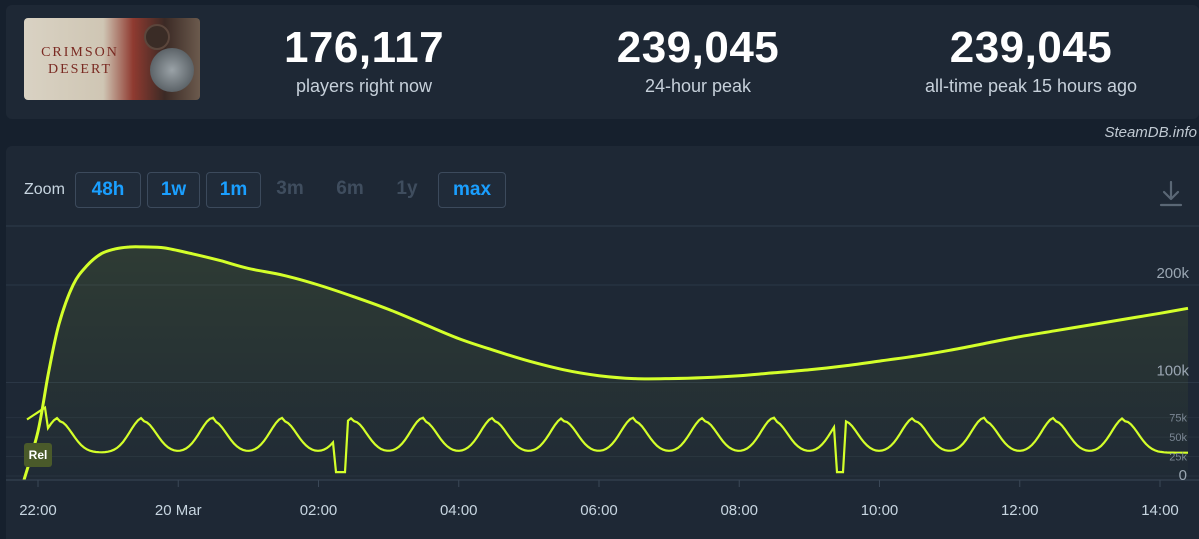 The height and width of the screenshot is (539, 1199). I want to click on zoom-48h-button: 48h, so click(108, 190).